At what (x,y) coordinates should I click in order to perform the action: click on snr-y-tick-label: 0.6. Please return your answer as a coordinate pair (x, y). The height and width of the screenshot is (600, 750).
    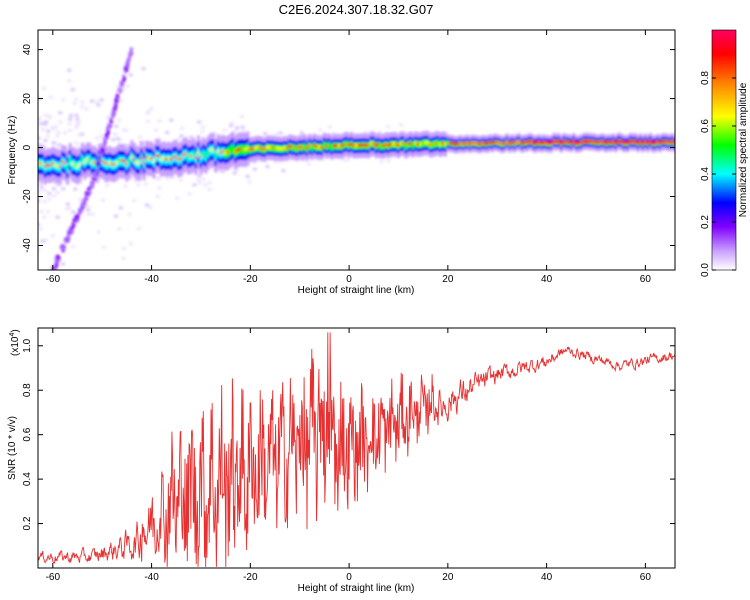
    Looking at the image, I should click on (27, 434).